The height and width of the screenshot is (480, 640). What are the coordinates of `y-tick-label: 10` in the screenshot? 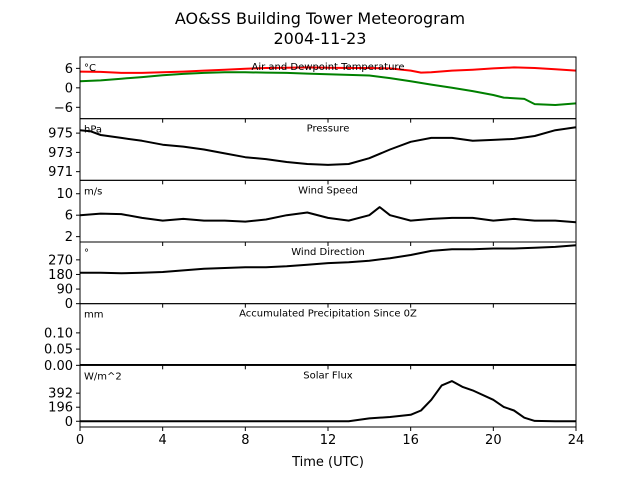 It's located at (64, 194).